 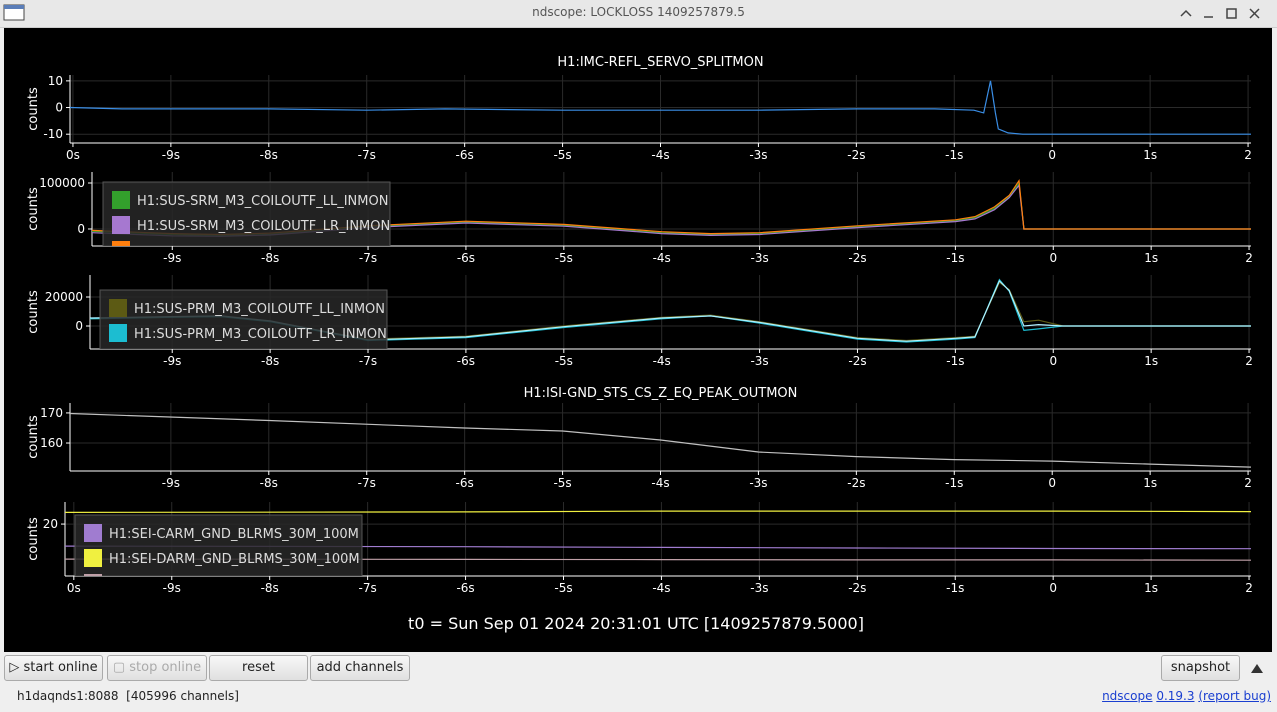 What do you see at coordinates (51, 413) in the screenshot?
I see `y-tick-label: 170` at bounding box center [51, 413].